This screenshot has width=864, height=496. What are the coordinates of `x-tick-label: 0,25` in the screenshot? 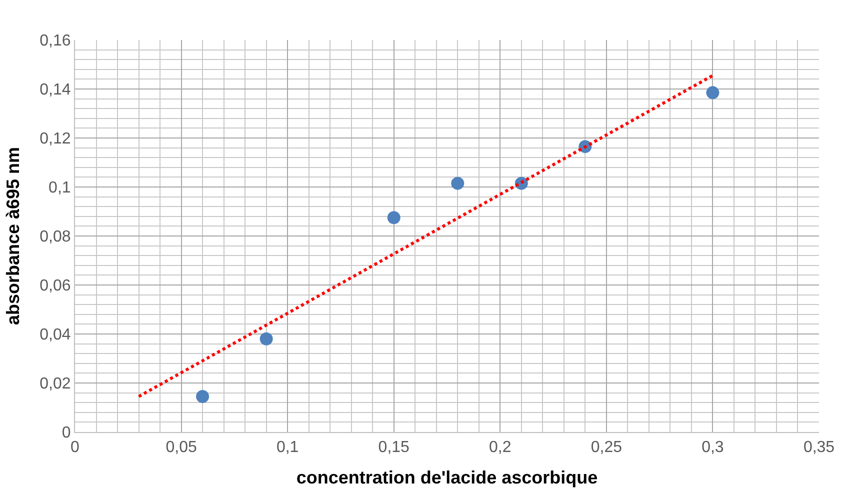 It's located at (606, 447).